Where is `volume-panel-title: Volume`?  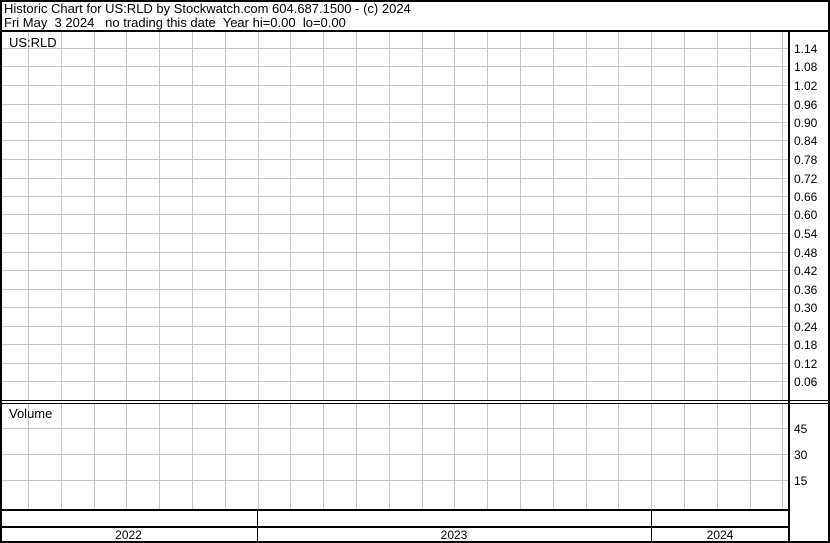 volume-panel-title: Volume is located at coordinates (31, 413).